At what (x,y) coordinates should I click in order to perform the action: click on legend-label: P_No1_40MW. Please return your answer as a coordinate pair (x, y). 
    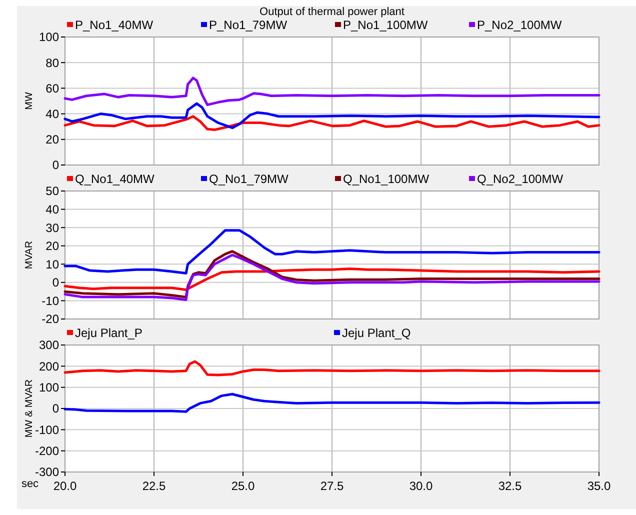
    Looking at the image, I should click on (114, 25).